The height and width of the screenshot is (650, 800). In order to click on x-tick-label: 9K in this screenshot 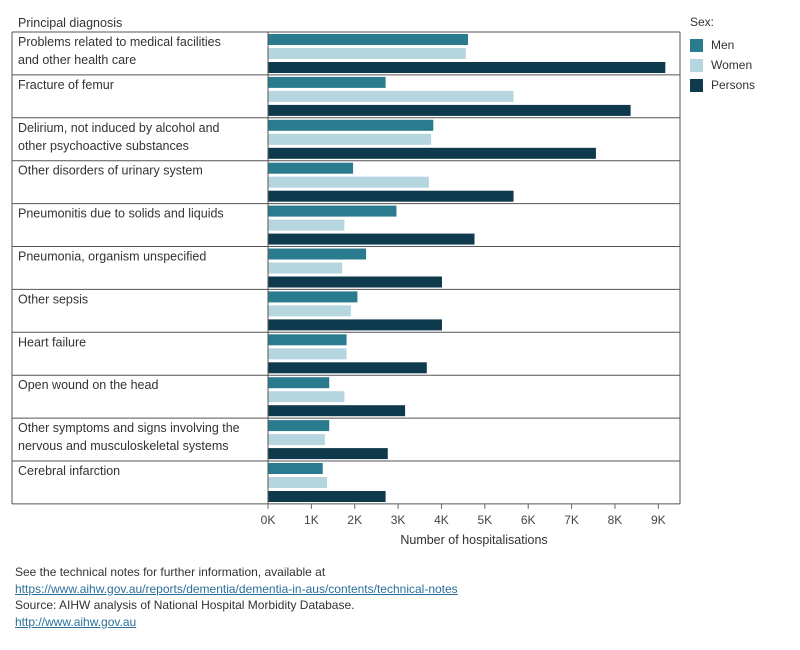, I will do `click(658, 520)`.